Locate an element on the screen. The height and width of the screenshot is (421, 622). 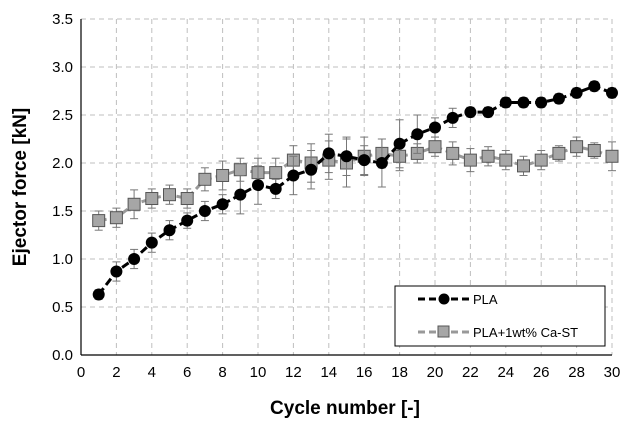
x-tick-label: 22 is located at coordinates (470, 372).